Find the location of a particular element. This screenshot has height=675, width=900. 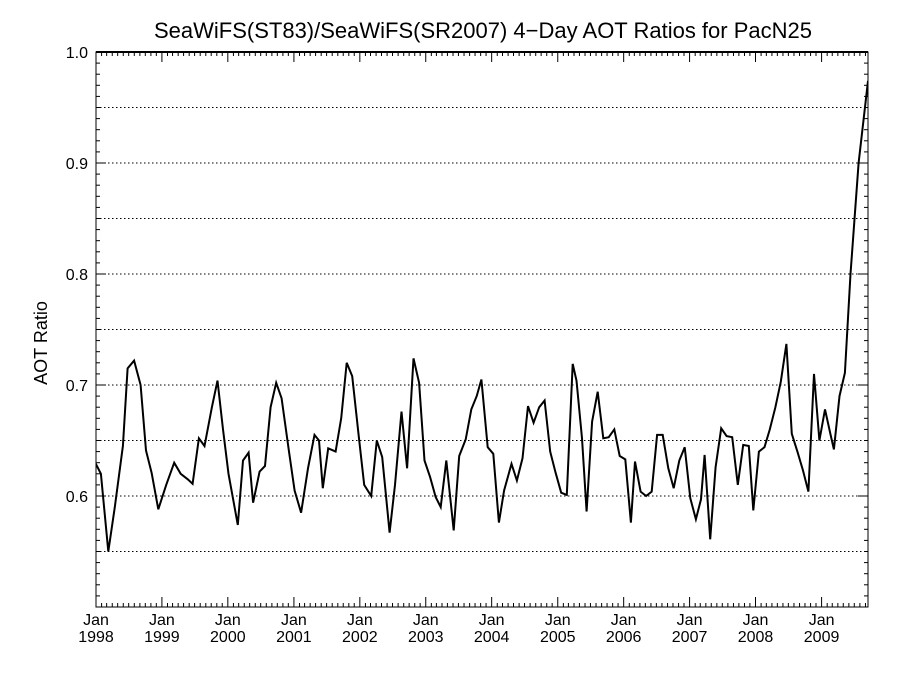

x-tick-year: 1999 is located at coordinates (162, 637).